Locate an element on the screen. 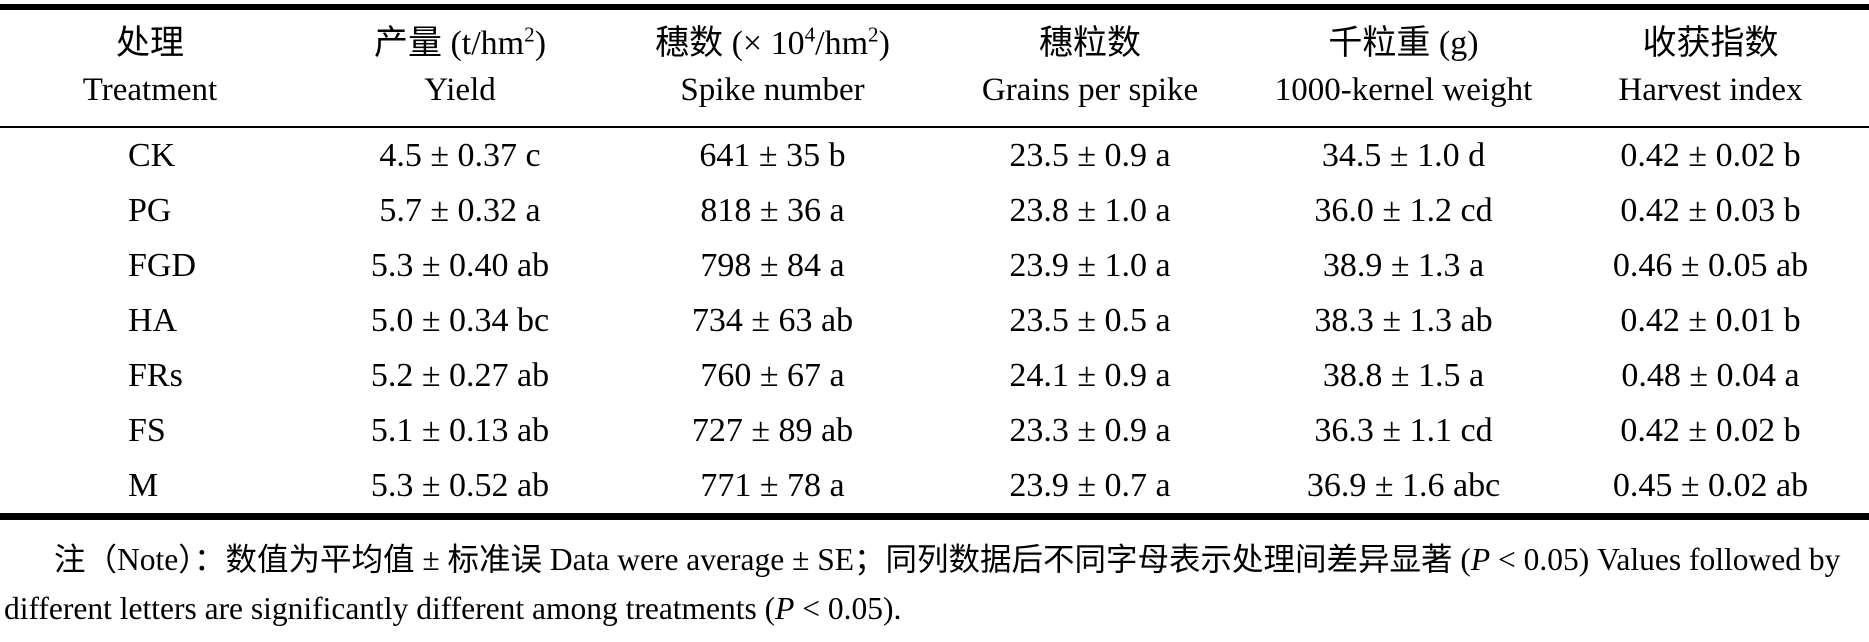 The image size is (1869, 642). cell-yield: 4.5 ± 0.37 c is located at coordinates (460, 155).